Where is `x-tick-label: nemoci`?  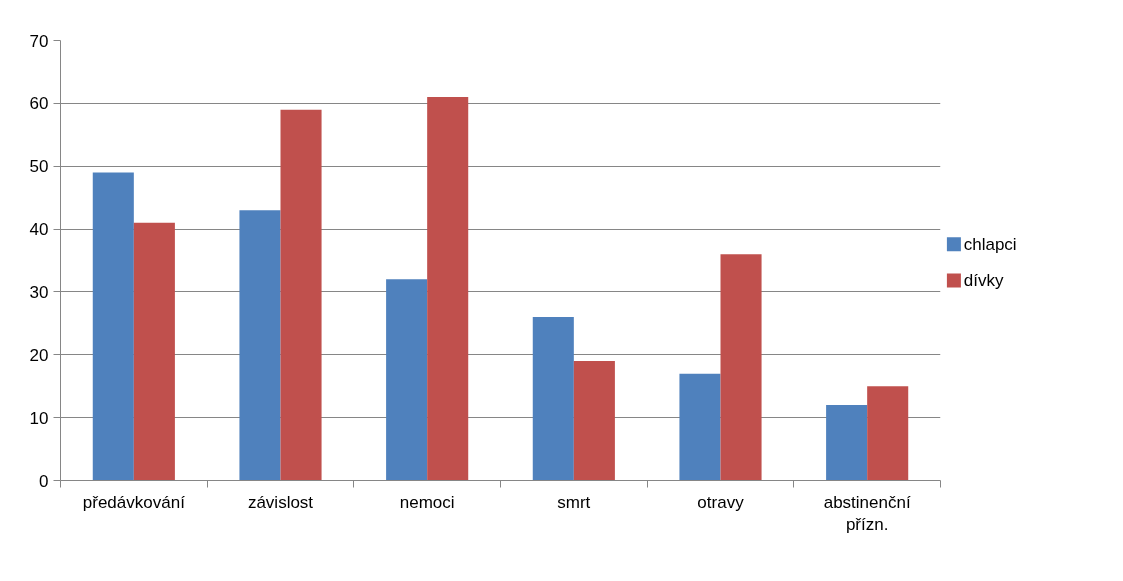 x-tick-label: nemoci is located at coordinates (427, 502).